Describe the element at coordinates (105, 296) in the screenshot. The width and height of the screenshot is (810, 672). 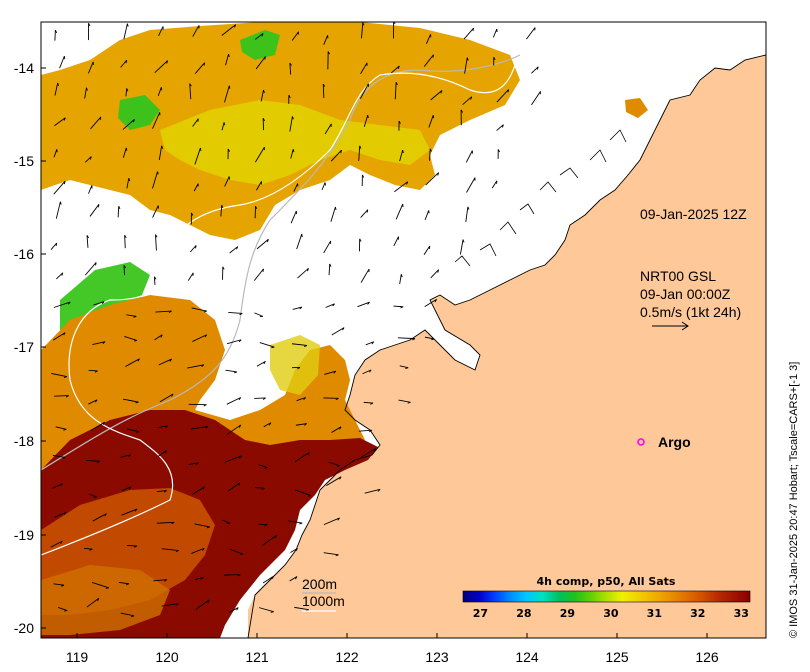
I see `sst-patch-green-w2` at that location.